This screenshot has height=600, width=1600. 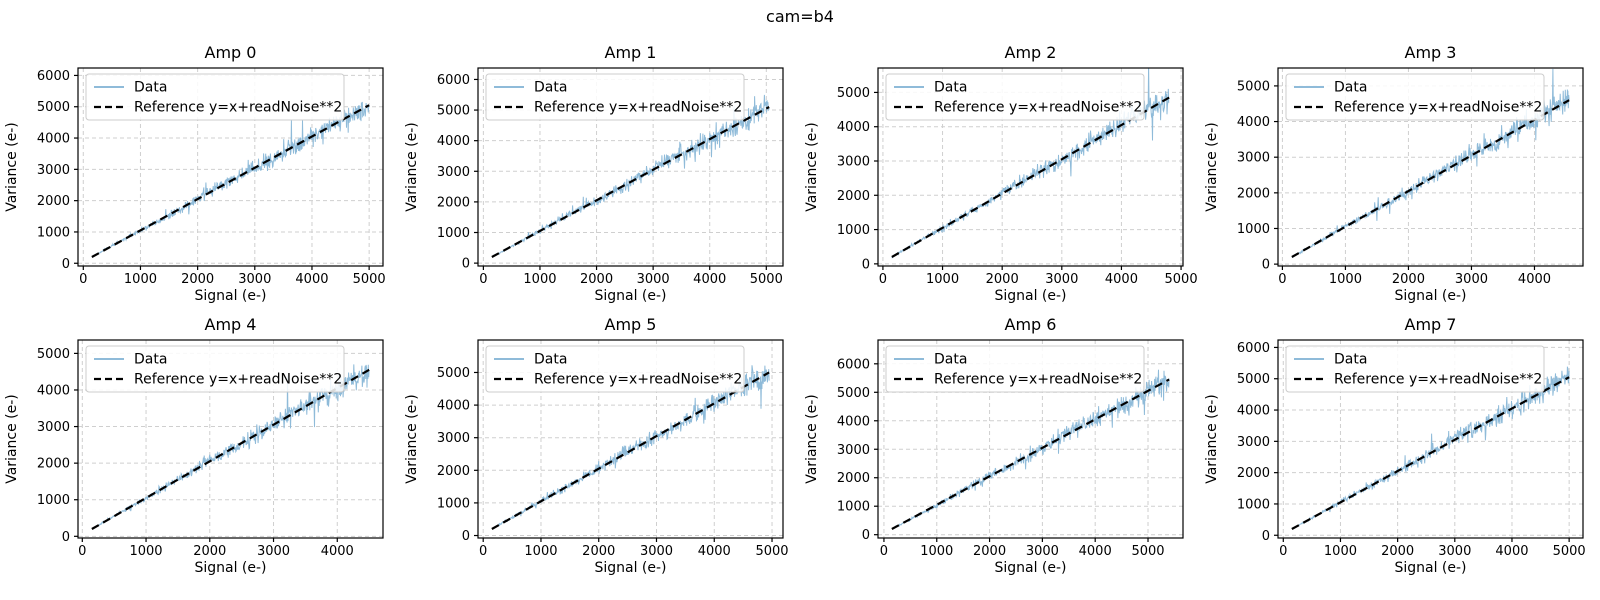 I want to click on x-tick-label: 3000, so click(x=656, y=551).